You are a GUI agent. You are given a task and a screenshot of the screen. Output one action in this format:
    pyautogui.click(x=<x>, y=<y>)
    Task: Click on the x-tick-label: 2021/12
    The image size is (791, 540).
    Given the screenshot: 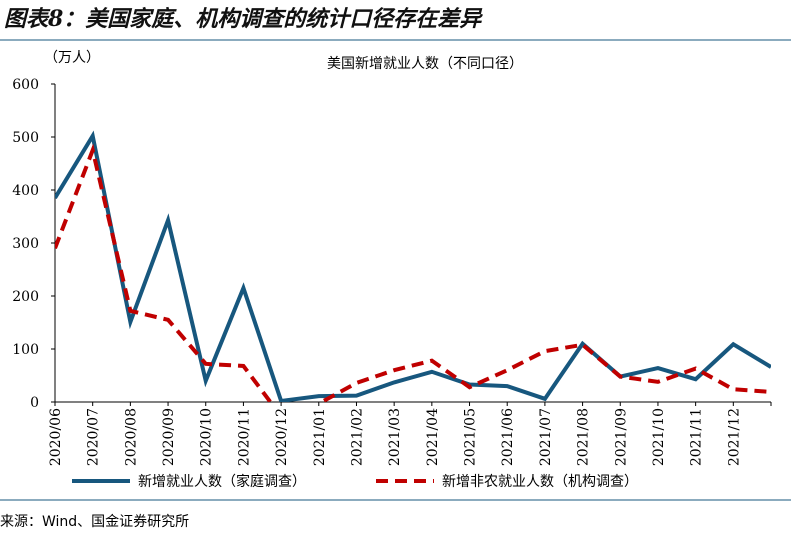 What is the action you would take?
    pyautogui.click(x=734, y=437)
    